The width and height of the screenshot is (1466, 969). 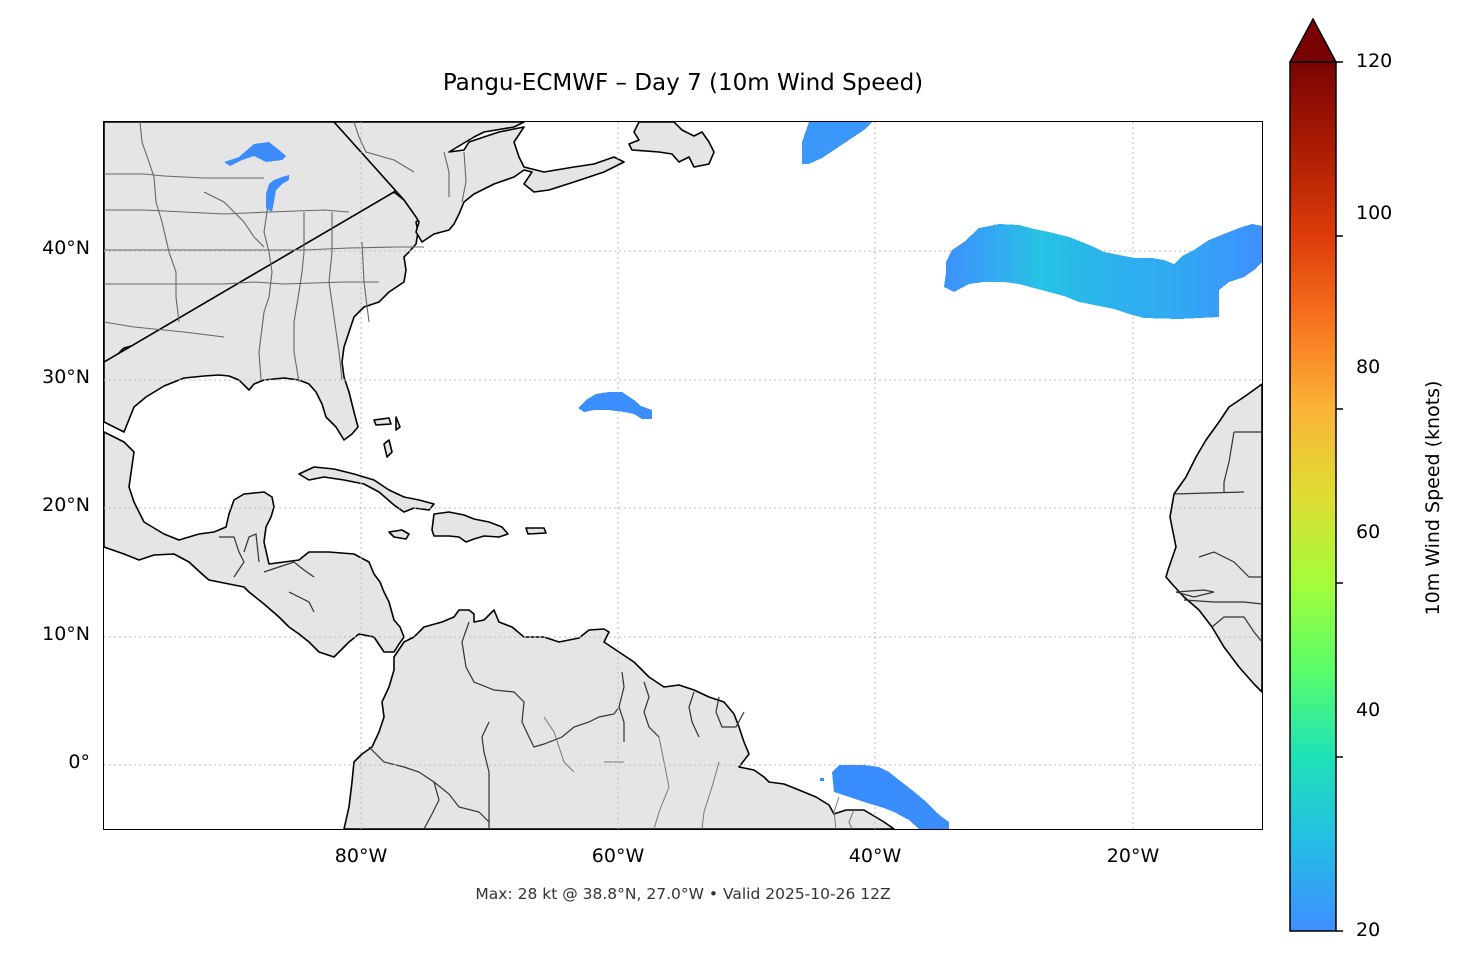 What do you see at coordinates (479, 182) in the screenshot?
I see `canada-maritimes` at bounding box center [479, 182].